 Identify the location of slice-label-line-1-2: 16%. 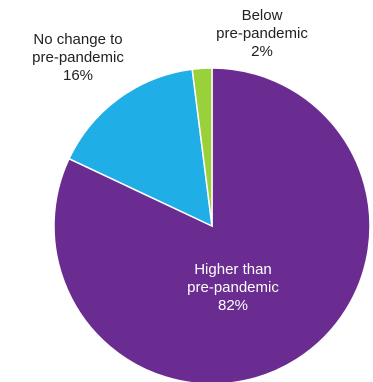
(78, 75).